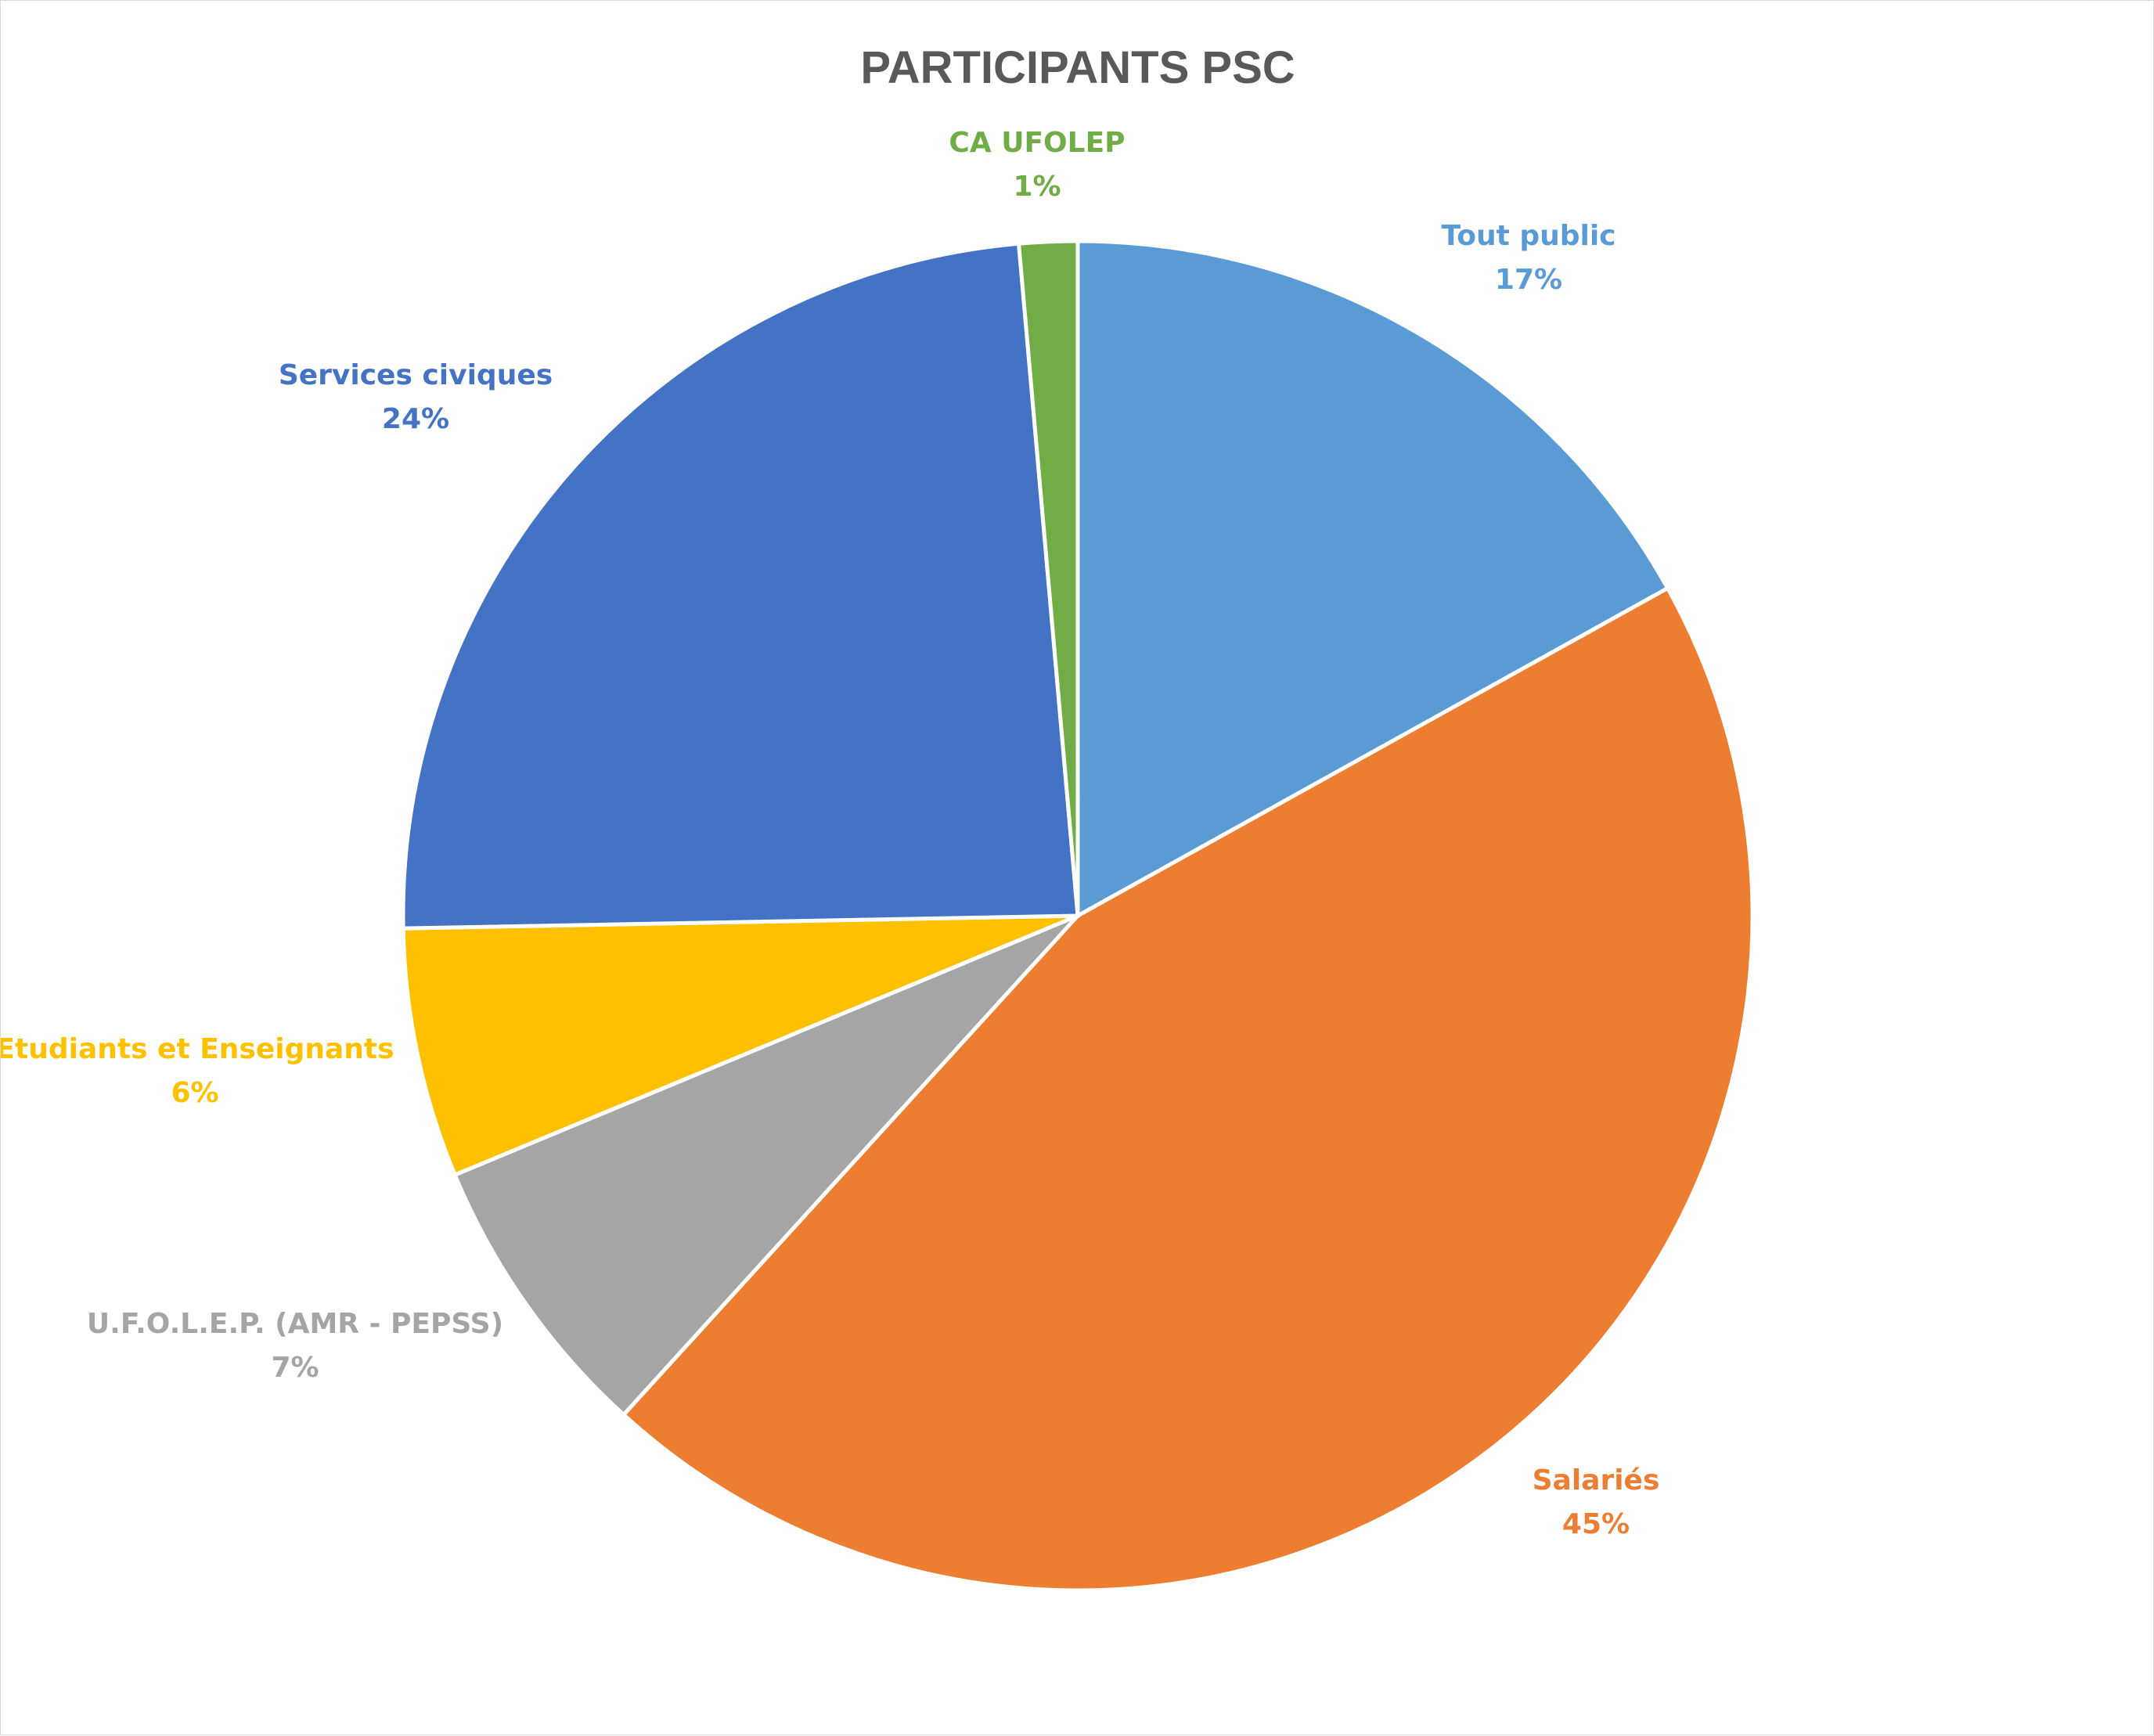 The height and width of the screenshot is (1736, 2154). What do you see at coordinates (1037, 165) in the screenshot?
I see `slice-label: CA UFOLEP 1%` at bounding box center [1037, 165].